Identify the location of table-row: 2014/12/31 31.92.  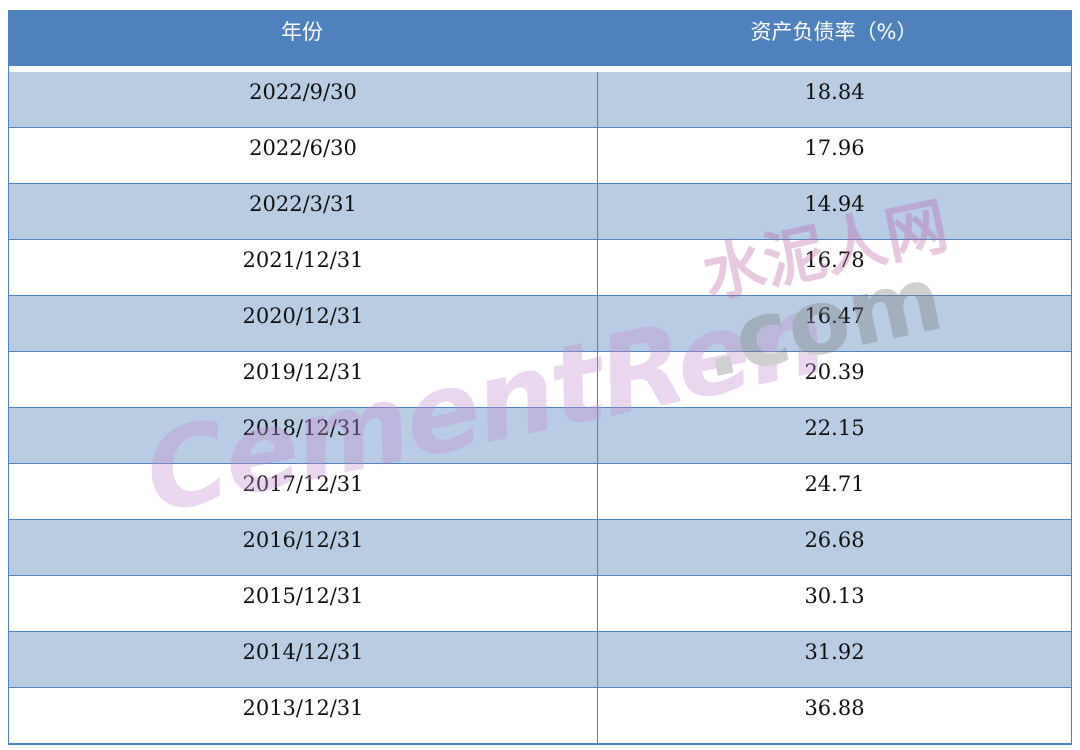
(540, 659).